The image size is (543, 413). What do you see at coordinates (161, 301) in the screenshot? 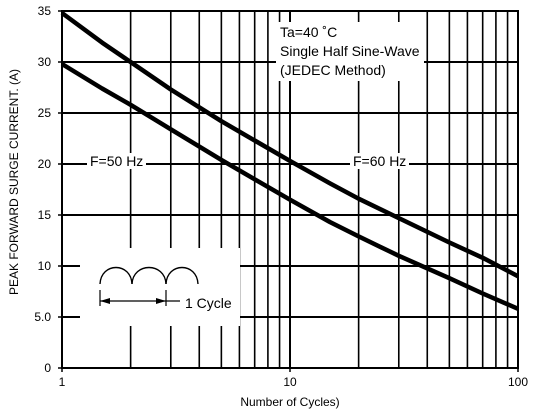
I see `cycle-arrowhead-right` at bounding box center [161, 301].